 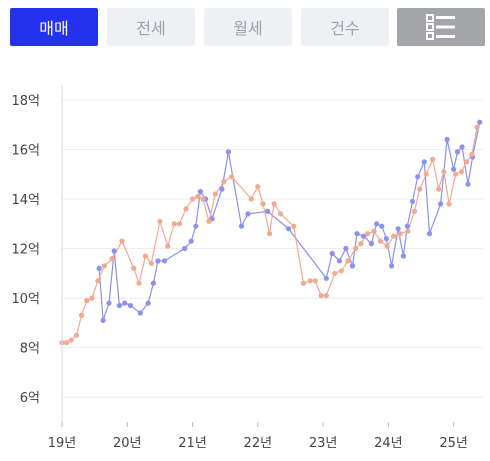 What do you see at coordinates (151, 27) in the screenshot?
I see `tab-jeonse: 전세` at bounding box center [151, 27].